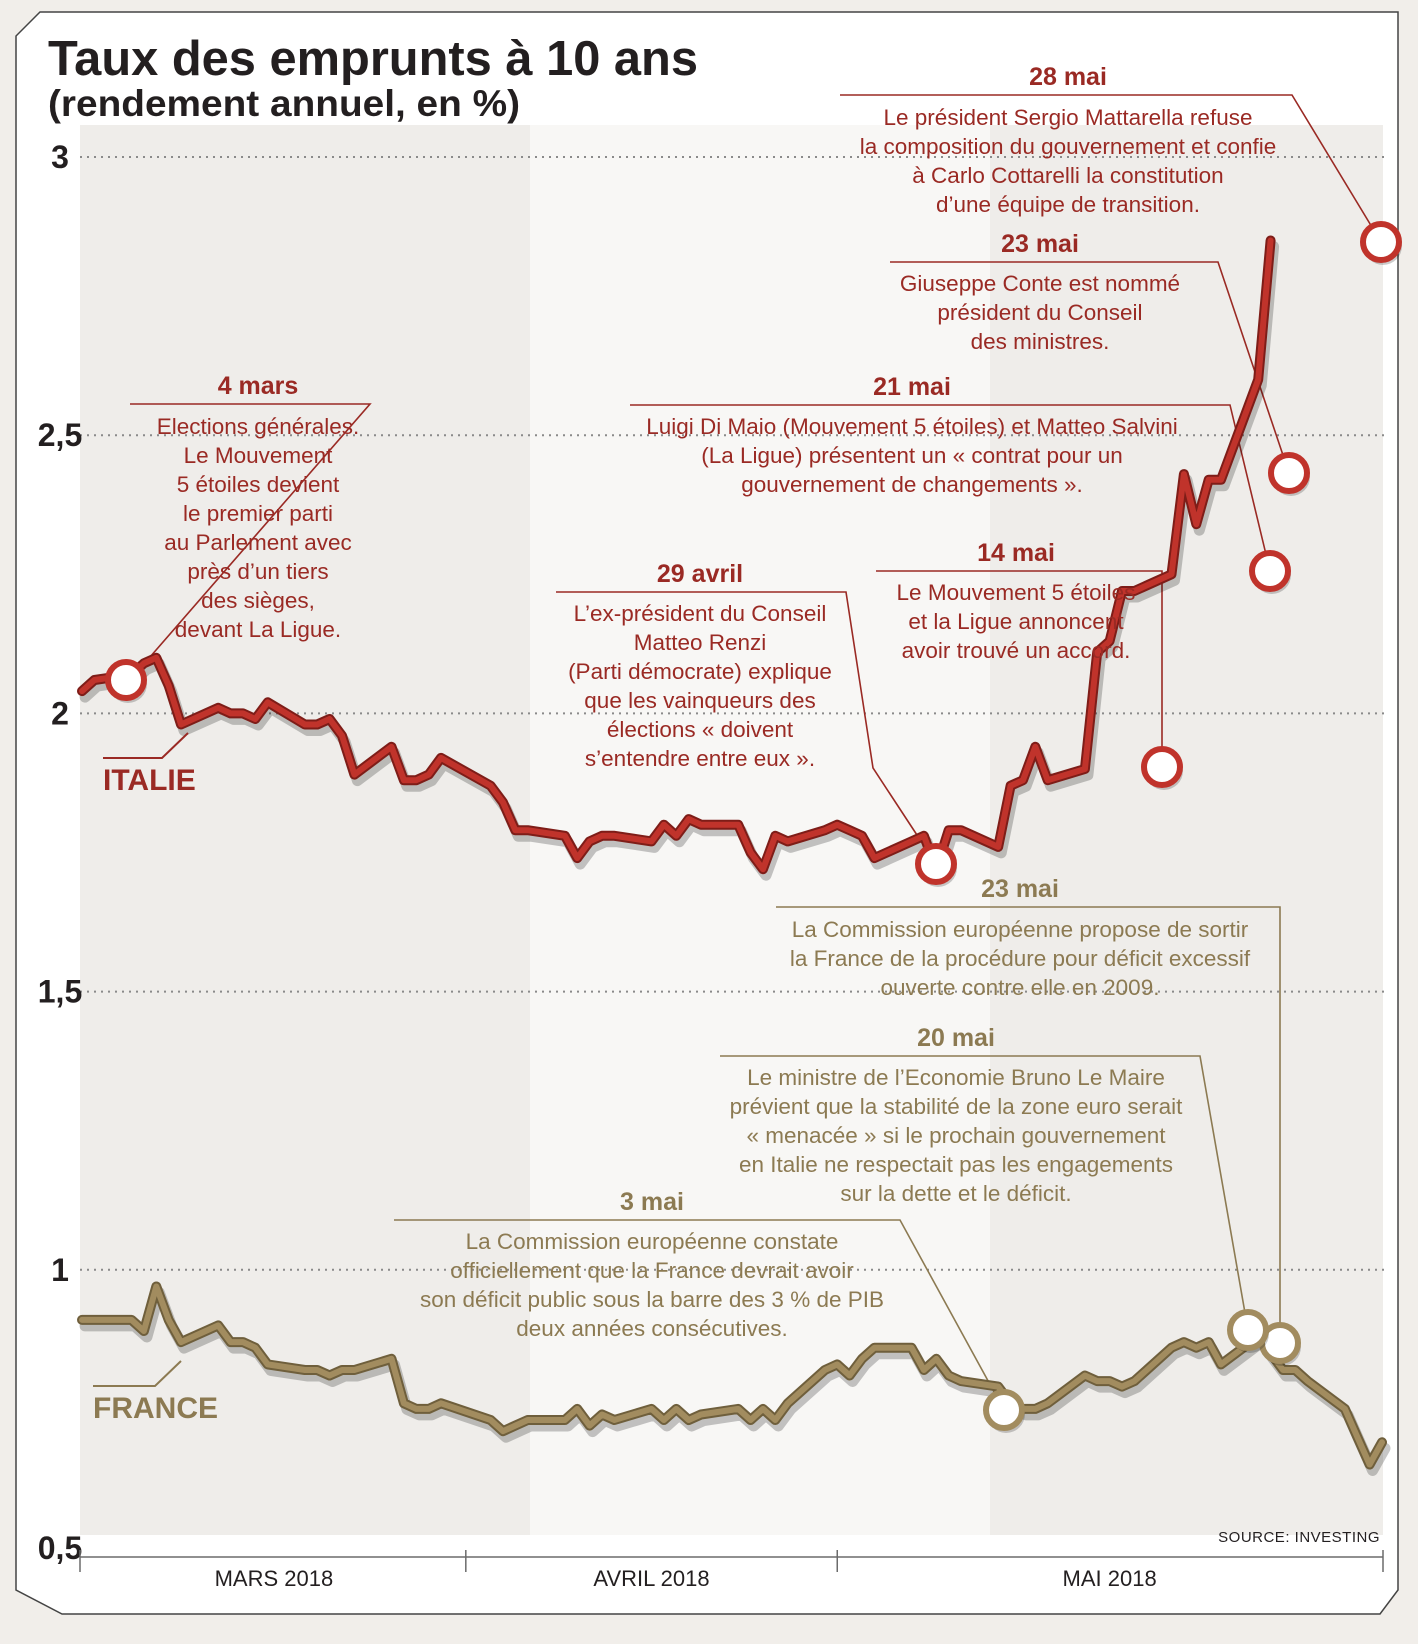 The image size is (1418, 1644). I want to click on series-shadow, so click(735, 1381).